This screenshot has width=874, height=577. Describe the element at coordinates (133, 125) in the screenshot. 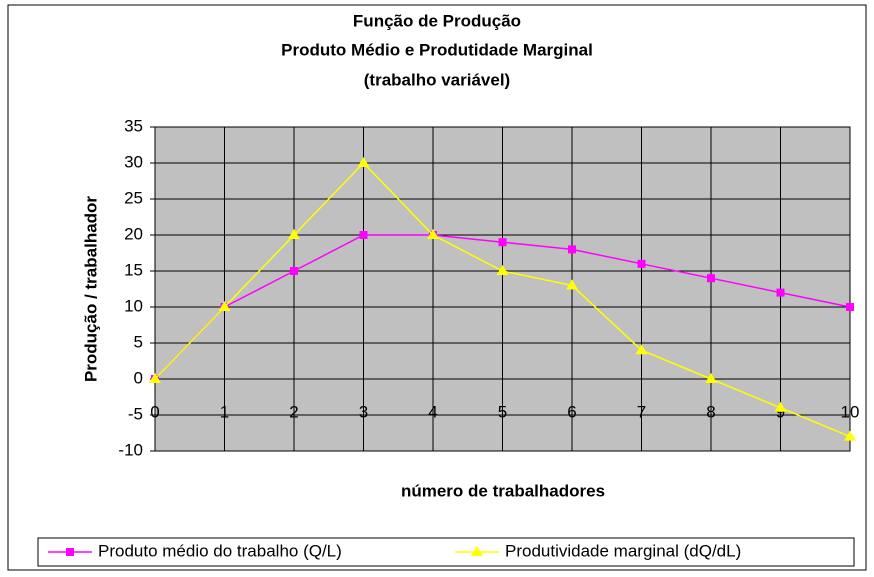

I see `y-tick-label: 35` at that location.